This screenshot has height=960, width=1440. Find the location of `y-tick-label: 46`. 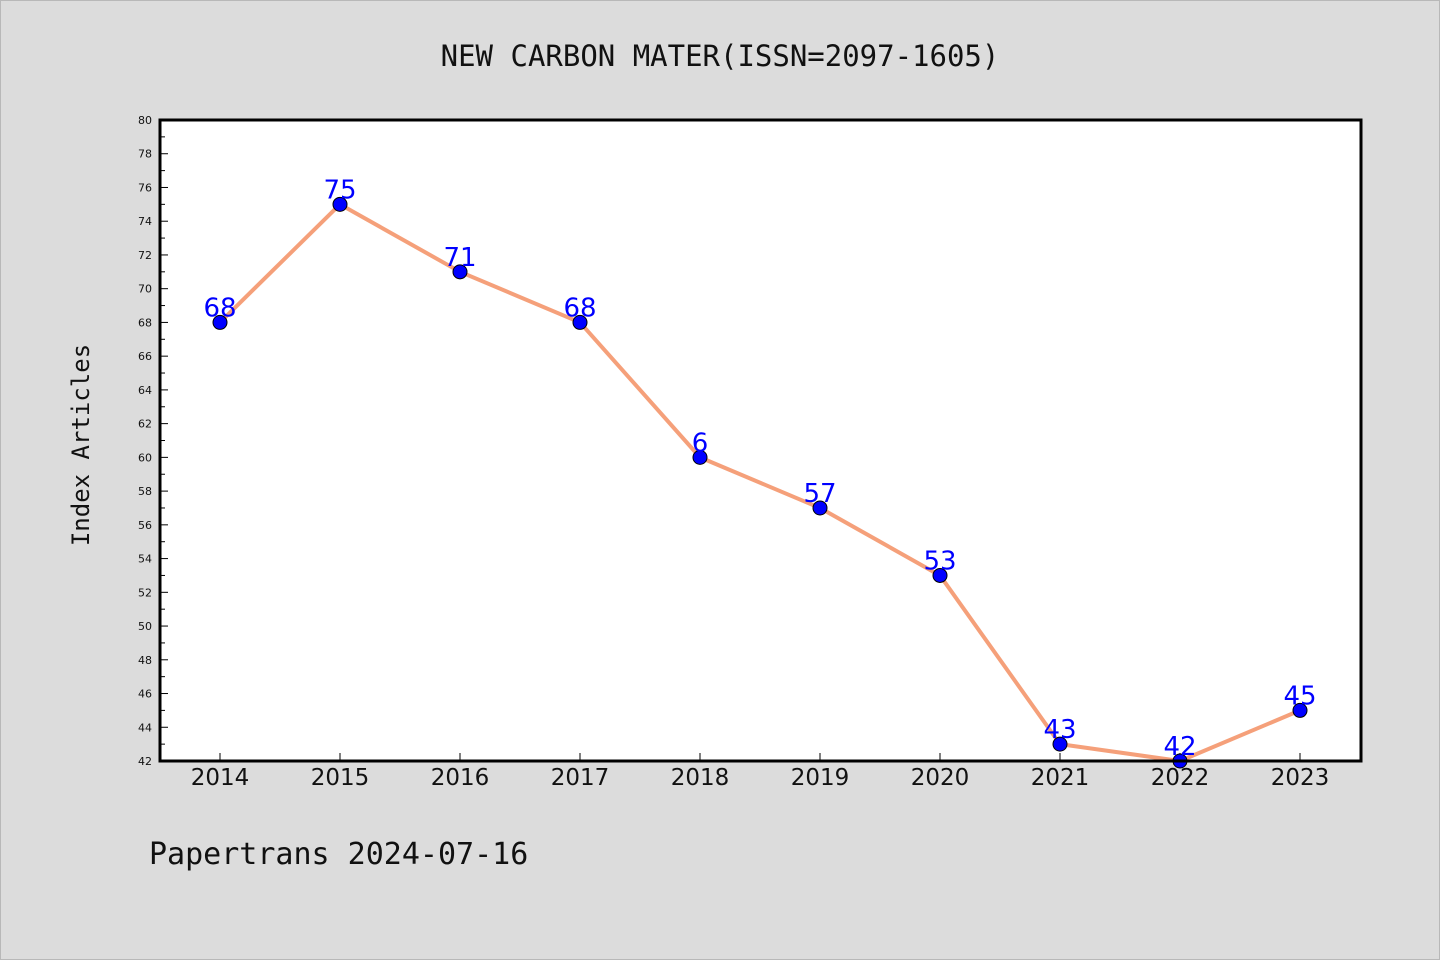

y-tick-label: 46 is located at coordinates (145, 694).